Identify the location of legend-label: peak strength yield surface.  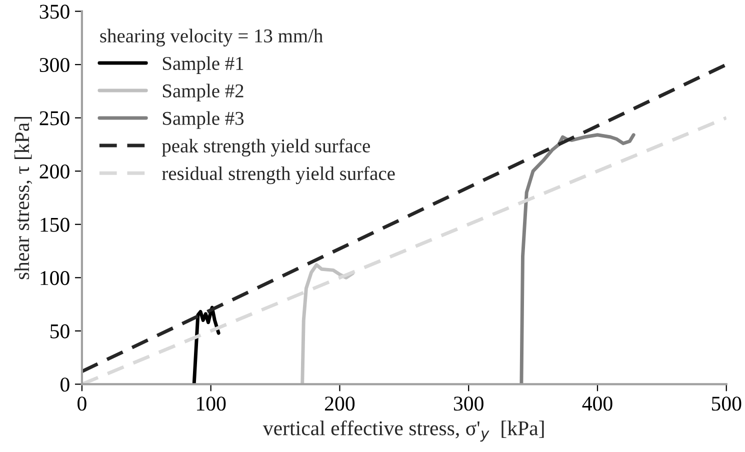
(266, 147).